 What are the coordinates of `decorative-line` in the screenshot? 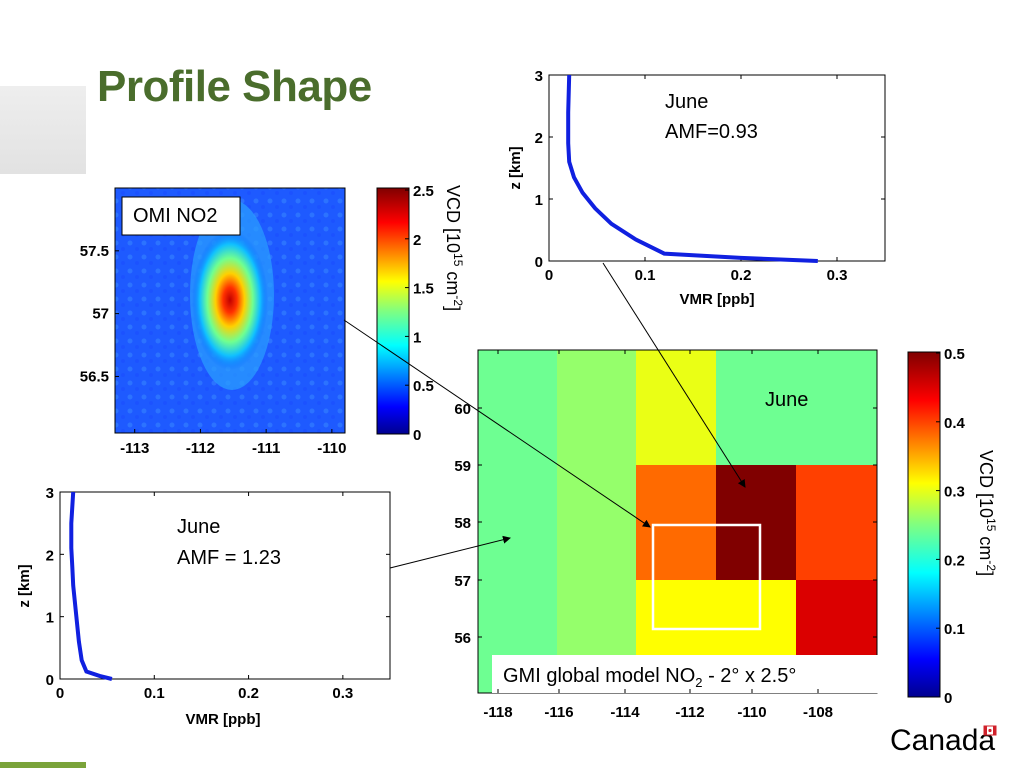 It's located at (43, 765).